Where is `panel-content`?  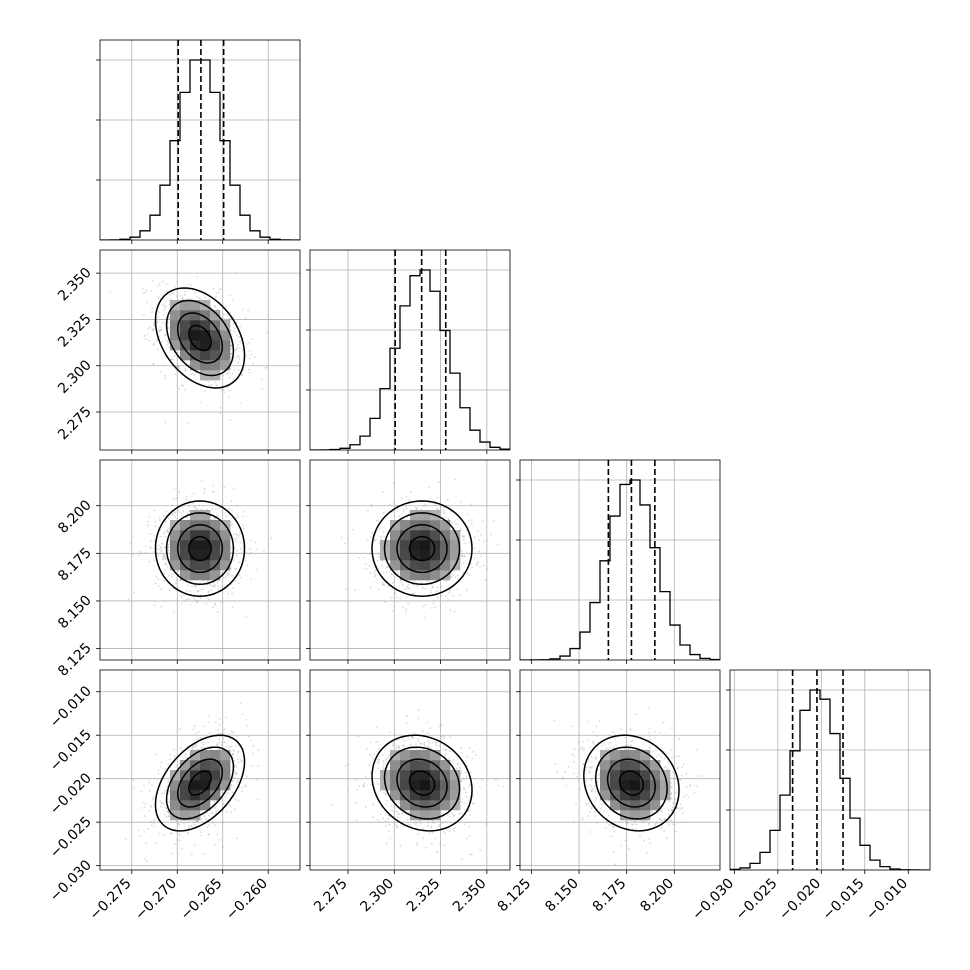
panel-content is located at coordinates (412, 560).